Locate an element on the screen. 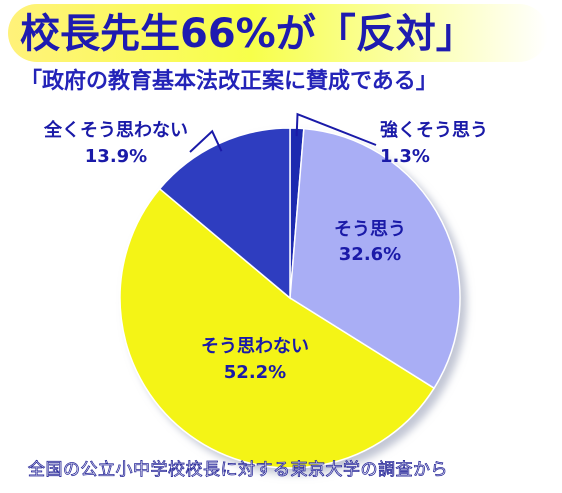  source-note: 全国の公立小中学校校長に対する東京大学の調査から is located at coordinates (238, 470).